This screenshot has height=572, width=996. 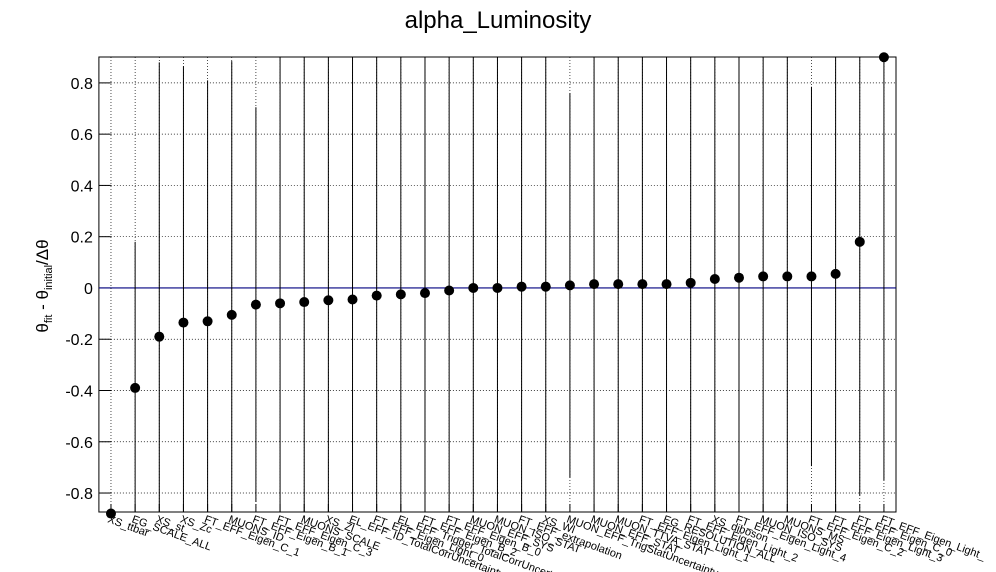 What do you see at coordinates (82, 238) in the screenshot?
I see `y-tick-label: 0.2` at bounding box center [82, 238].